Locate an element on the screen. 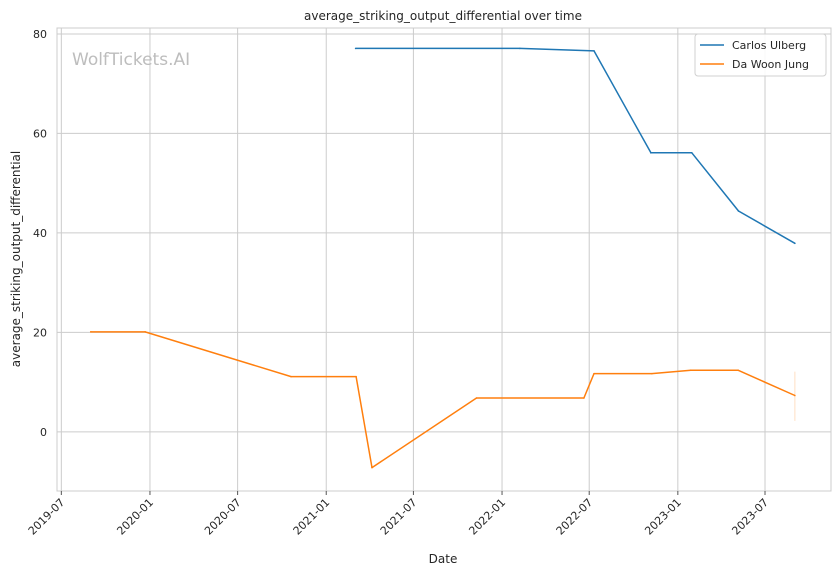  x-tick-label: 2021-01 is located at coordinates (312, 517).